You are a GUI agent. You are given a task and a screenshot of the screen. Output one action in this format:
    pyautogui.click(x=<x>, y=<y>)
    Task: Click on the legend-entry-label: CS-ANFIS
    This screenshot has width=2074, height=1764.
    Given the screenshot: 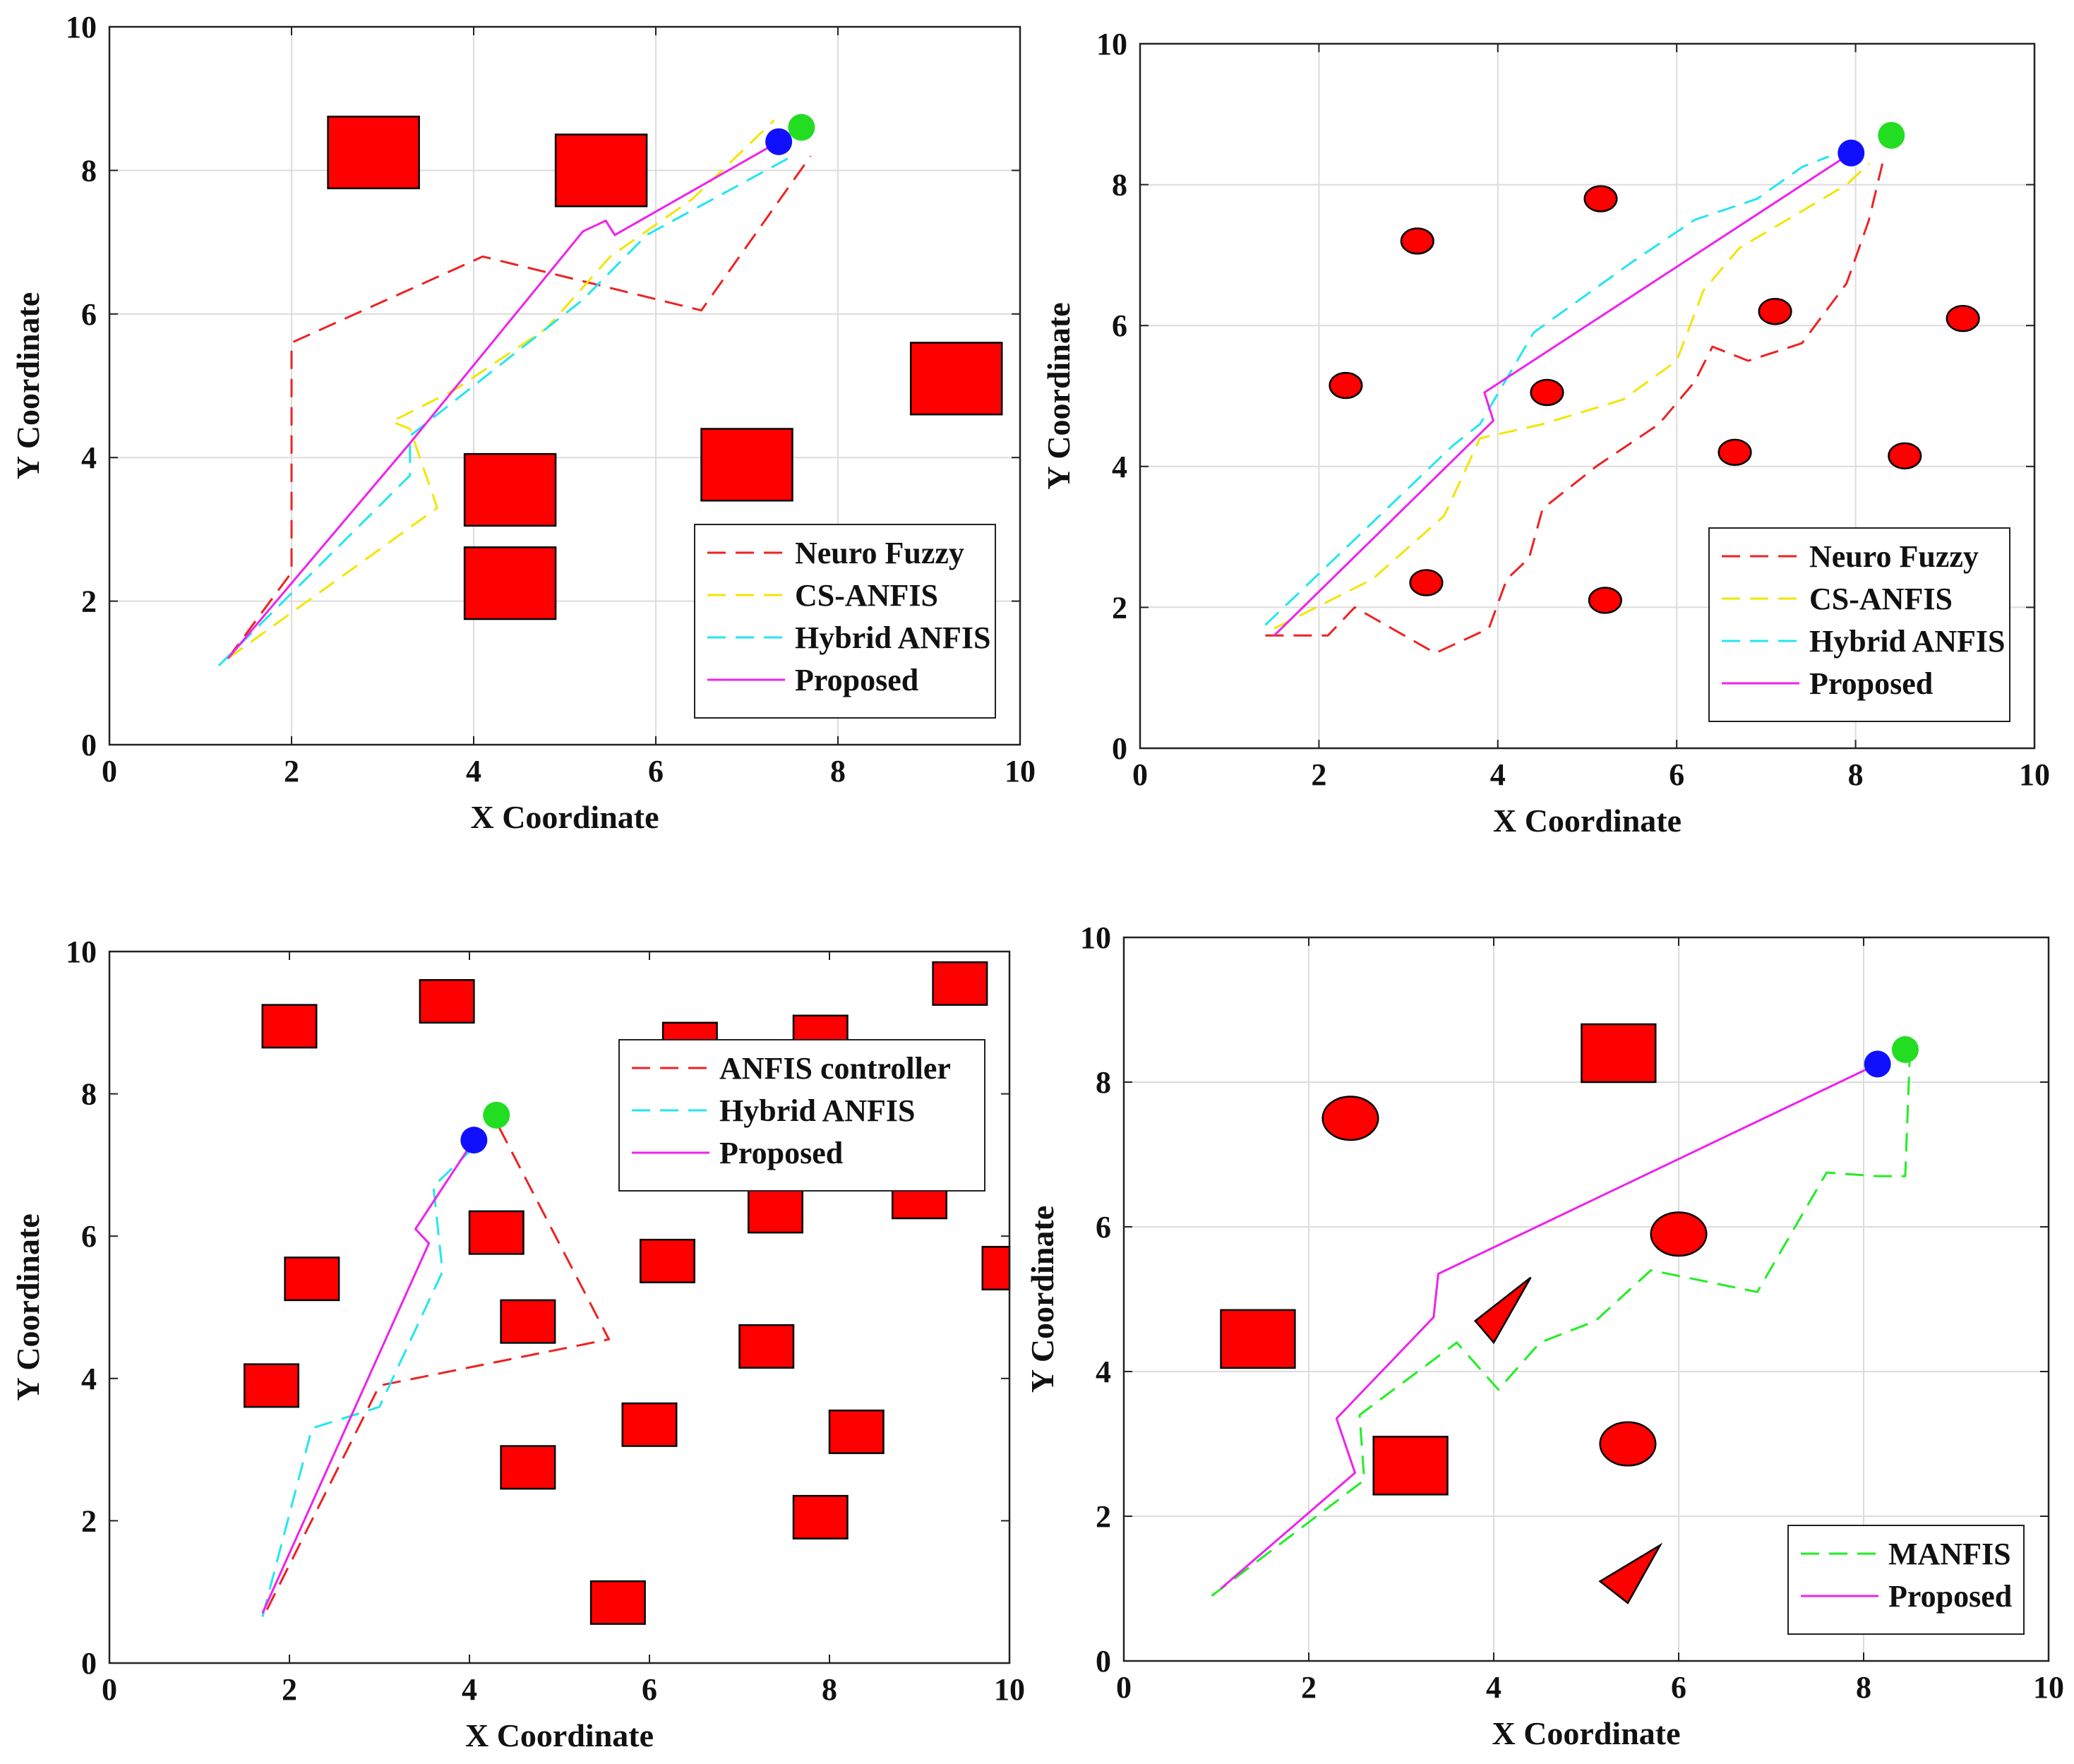 What is the action you would take?
    pyautogui.click(x=866, y=595)
    